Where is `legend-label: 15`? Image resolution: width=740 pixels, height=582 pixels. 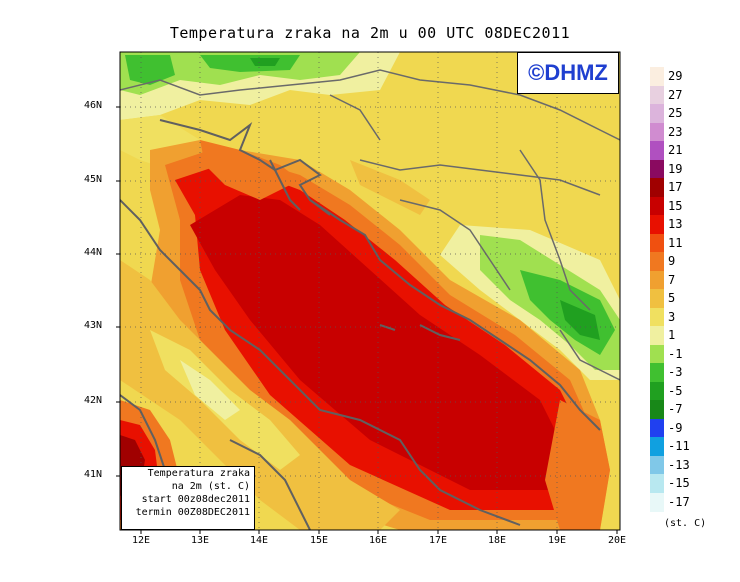
legend-label: 15 is located at coordinates (675, 205).